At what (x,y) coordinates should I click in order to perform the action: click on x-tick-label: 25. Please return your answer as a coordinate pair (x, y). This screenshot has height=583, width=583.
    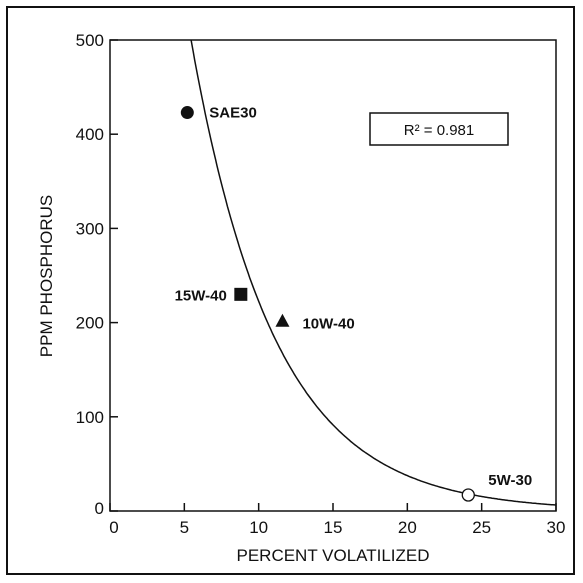
    Looking at the image, I should click on (481, 527).